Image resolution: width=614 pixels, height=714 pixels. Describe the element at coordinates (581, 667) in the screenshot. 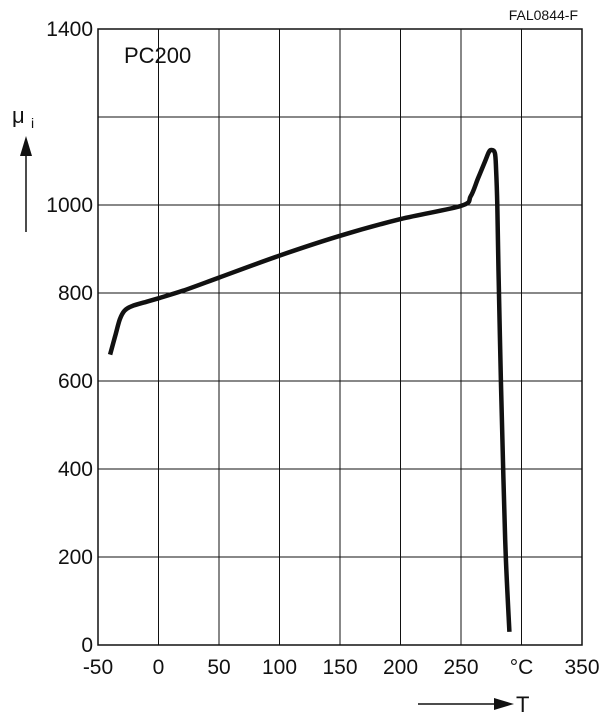

I see `x-tick-label: 350` at that location.